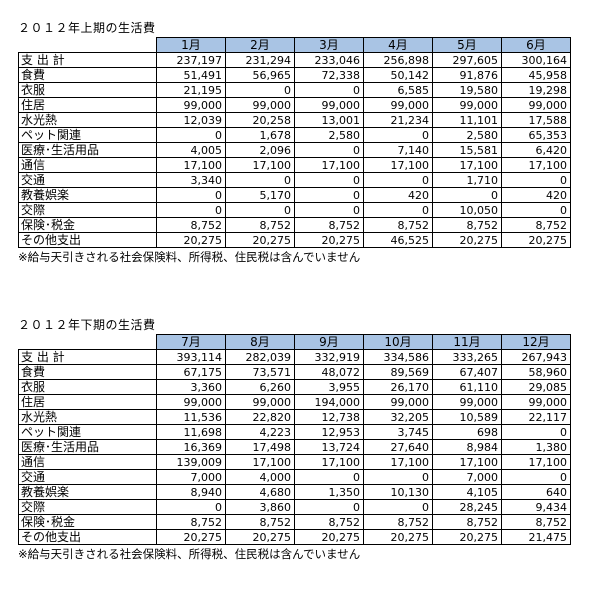 The height and width of the screenshot is (600, 592). What do you see at coordinates (87, 462) in the screenshot?
I see `row-label: 通信` at bounding box center [87, 462].